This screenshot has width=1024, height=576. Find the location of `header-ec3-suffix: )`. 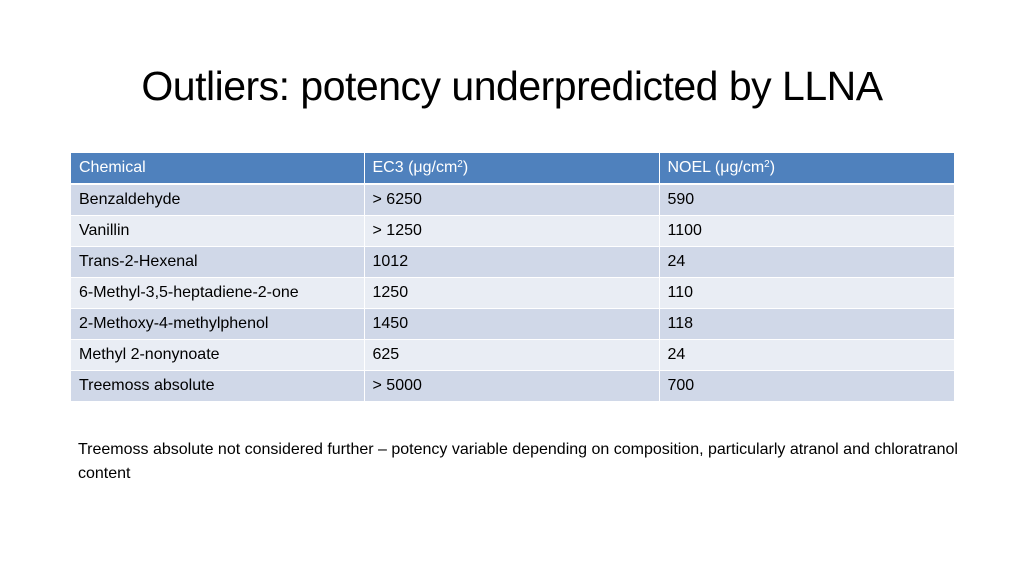

header-ec3-suffix: ) is located at coordinates (465, 167).